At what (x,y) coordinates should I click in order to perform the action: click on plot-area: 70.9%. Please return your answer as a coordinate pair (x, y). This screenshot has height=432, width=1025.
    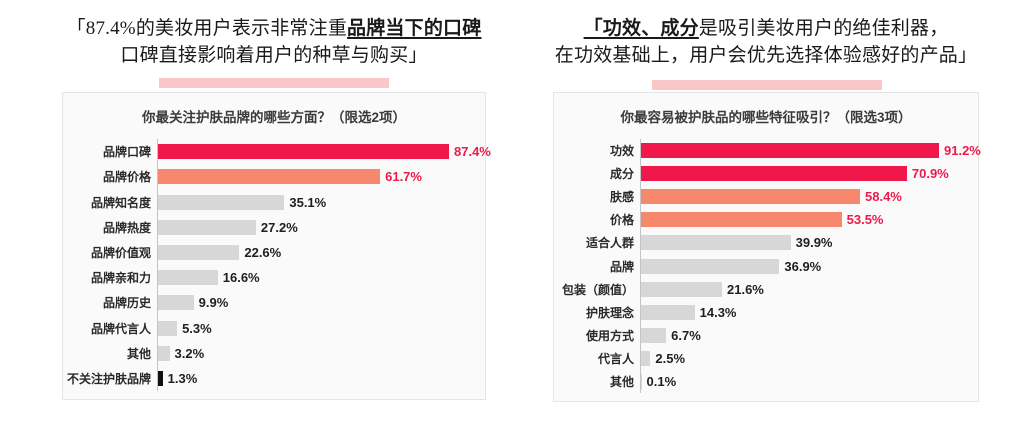
    Looking at the image, I should click on (807, 174).